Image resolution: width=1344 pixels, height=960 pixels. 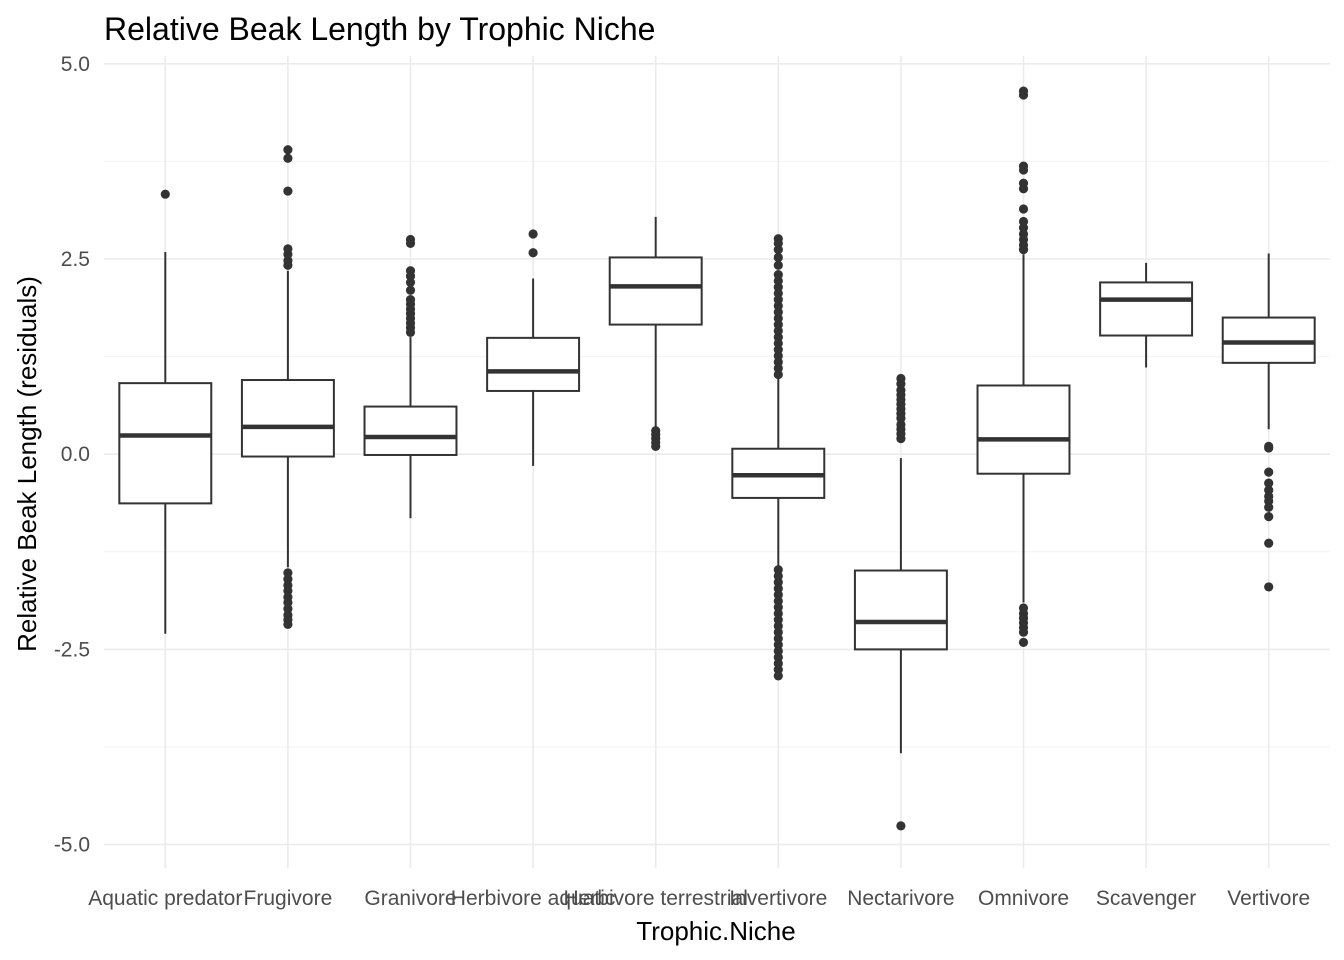 What do you see at coordinates (533, 898) in the screenshot?
I see `x-tick-label: Herbivore aquatic` at bounding box center [533, 898].